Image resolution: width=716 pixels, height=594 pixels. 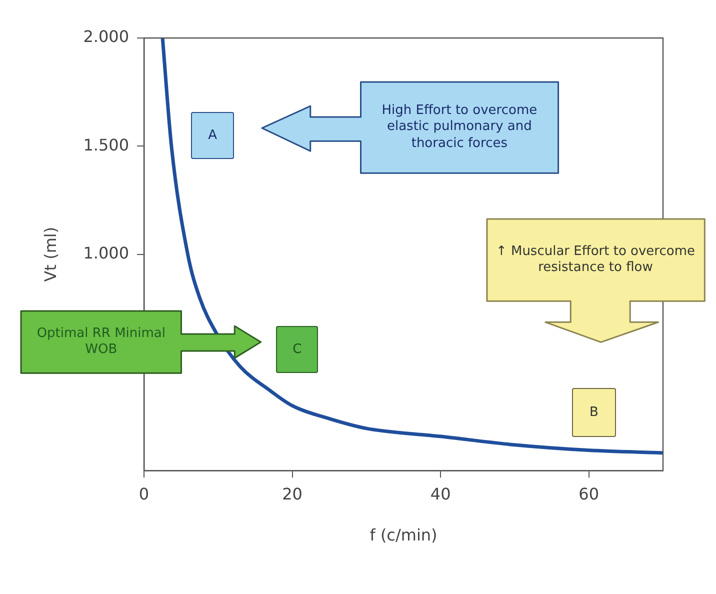 What do you see at coordinates (144, 494) in the screenshot?
I see `x-tick-label: 0` at bounding box center [144, 494].